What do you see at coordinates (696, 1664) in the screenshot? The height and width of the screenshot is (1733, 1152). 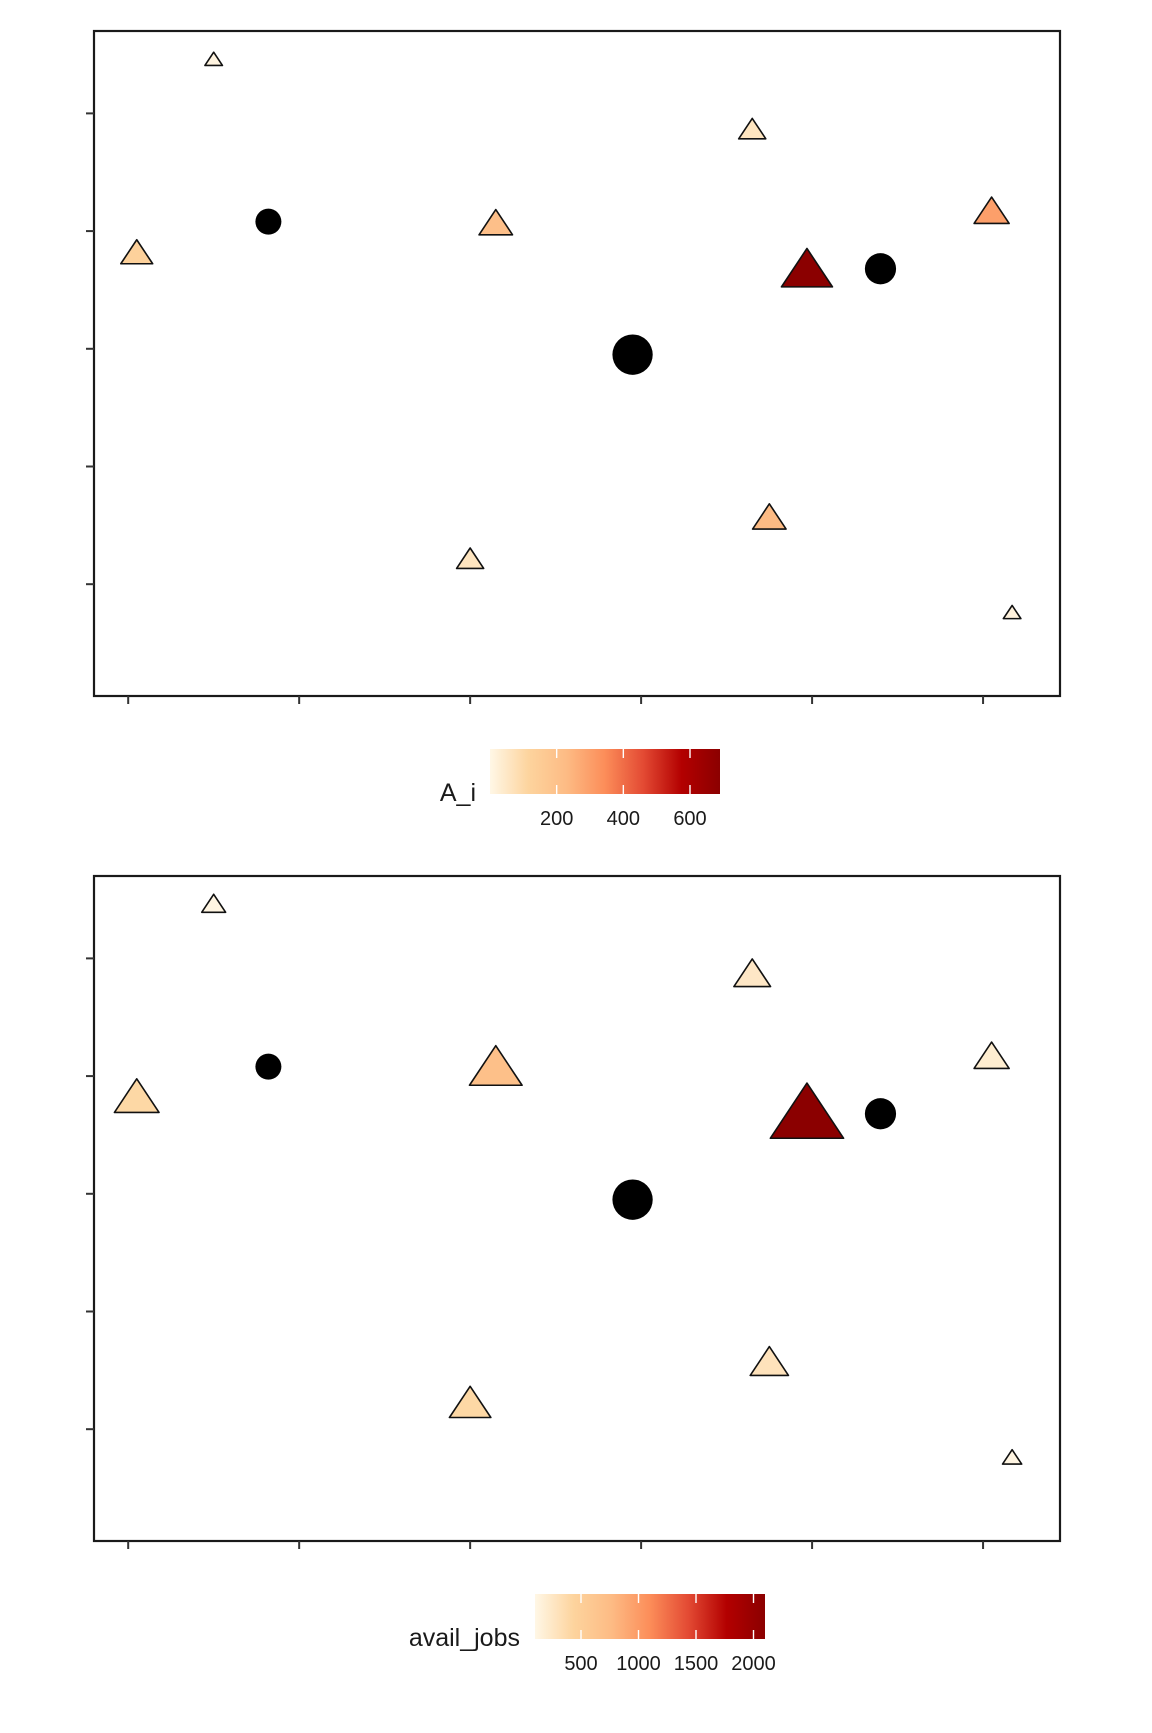 I see `colorbar-tick-label: 1500` at bounding box center [696, 1664].